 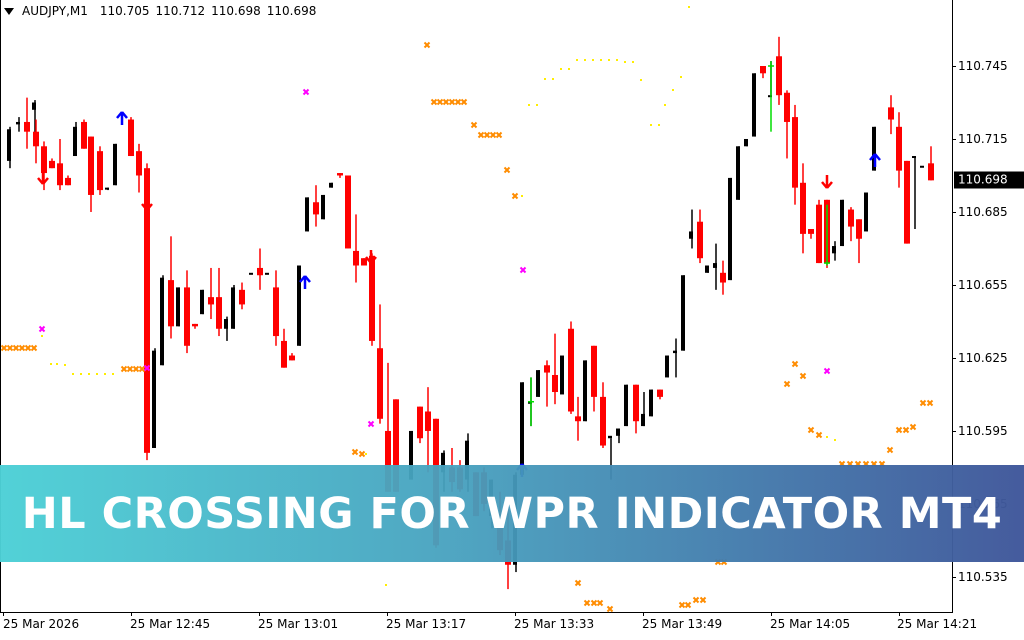 I want to click on time-axis-ticks, so click(x=451, y=614).